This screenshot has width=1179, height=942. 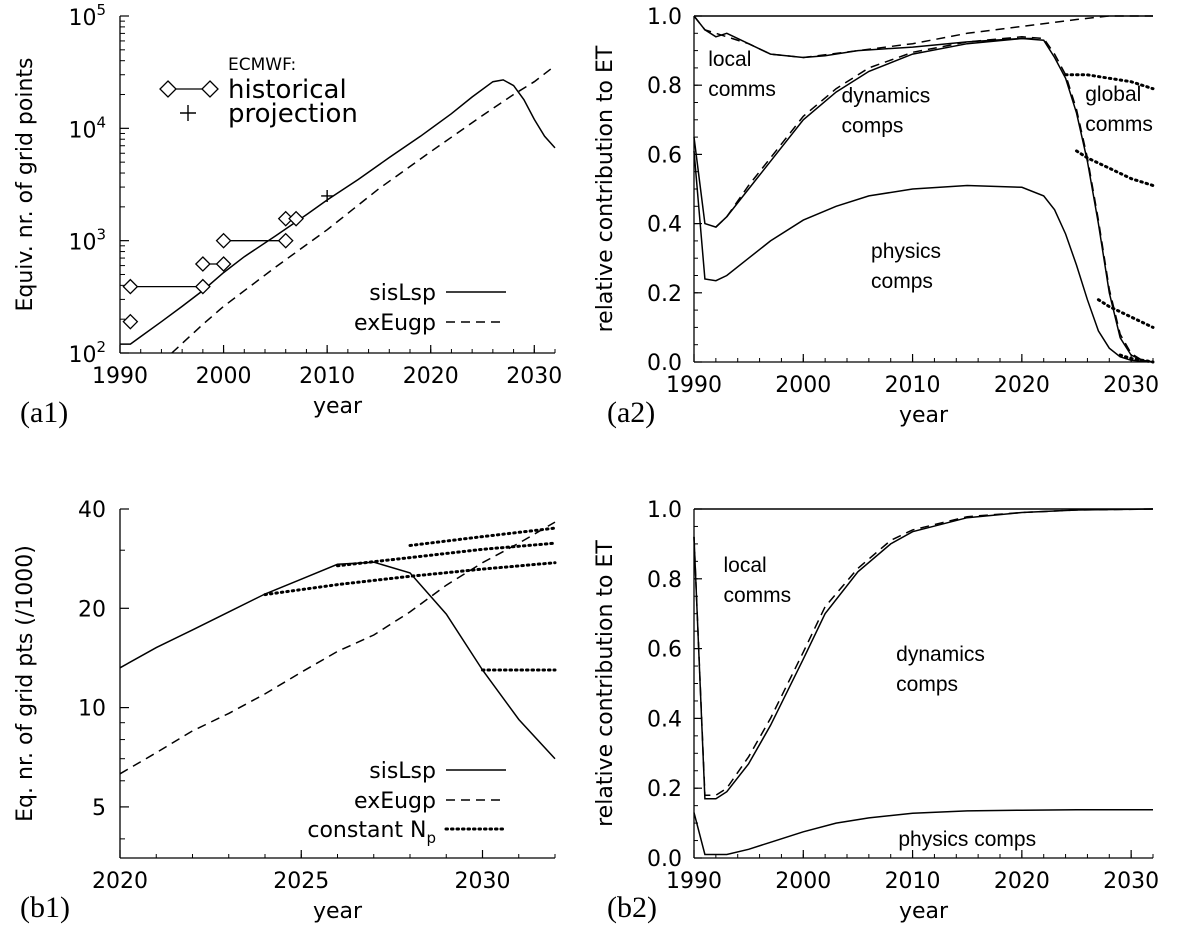 I want to click on legend-subscript: p, so click(x=431, y=838).